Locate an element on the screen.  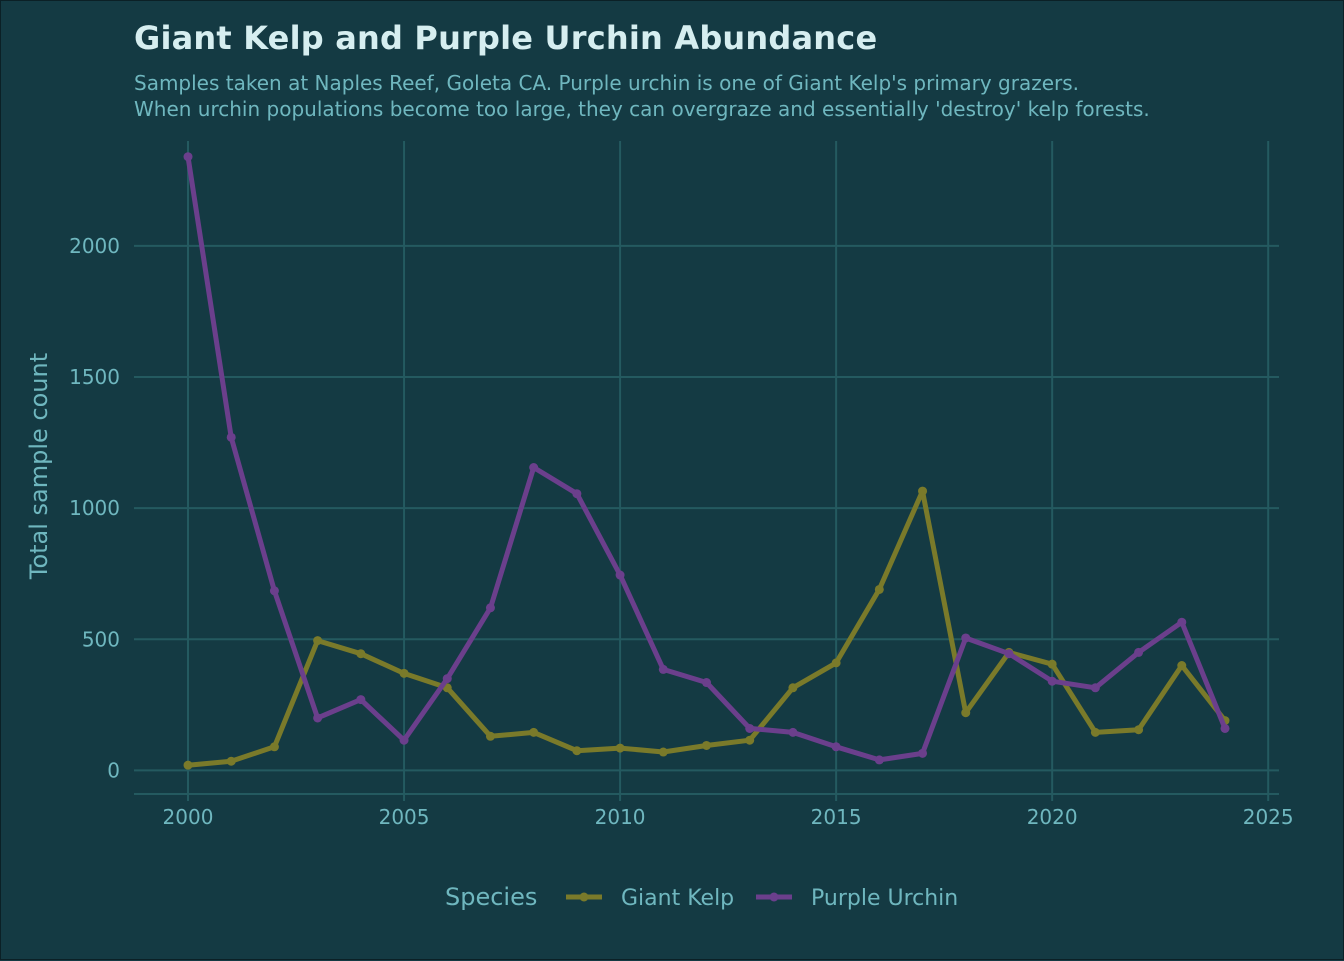
x-tick-label: 2005 is located at coordinates (404, 817).